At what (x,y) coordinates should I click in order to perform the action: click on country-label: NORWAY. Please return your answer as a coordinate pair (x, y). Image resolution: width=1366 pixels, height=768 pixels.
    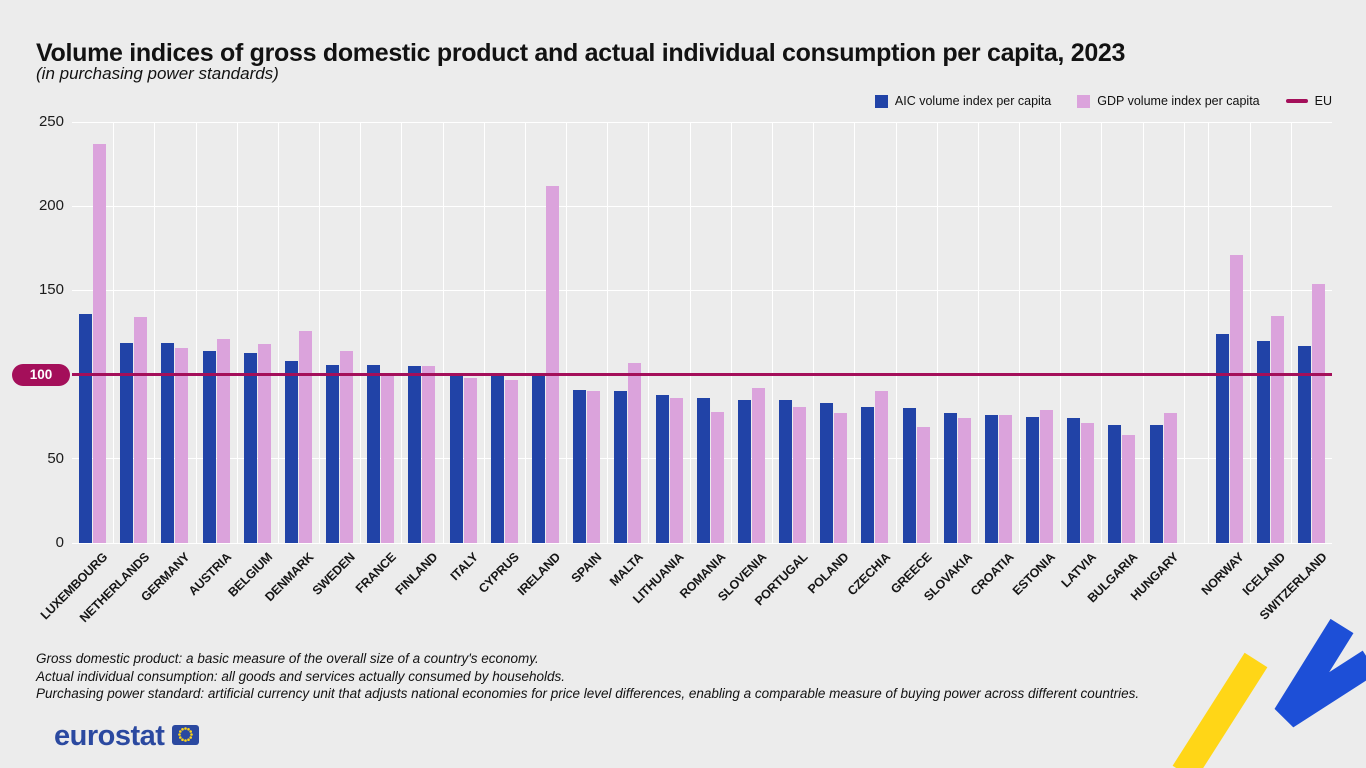
    Looking at the image, I should click on (1223, 574).